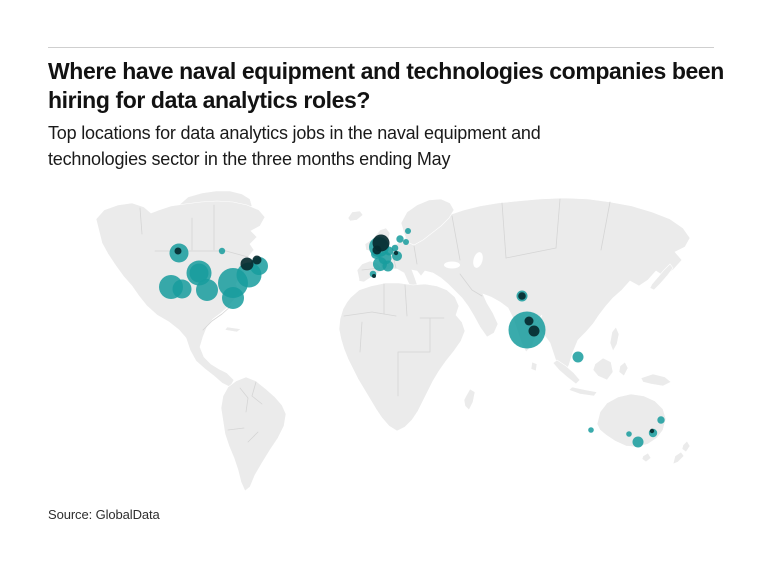  Describe the element at coordinates (578, 357) in the screenshot. I see `map-bubble-southeast-asia` at that location.